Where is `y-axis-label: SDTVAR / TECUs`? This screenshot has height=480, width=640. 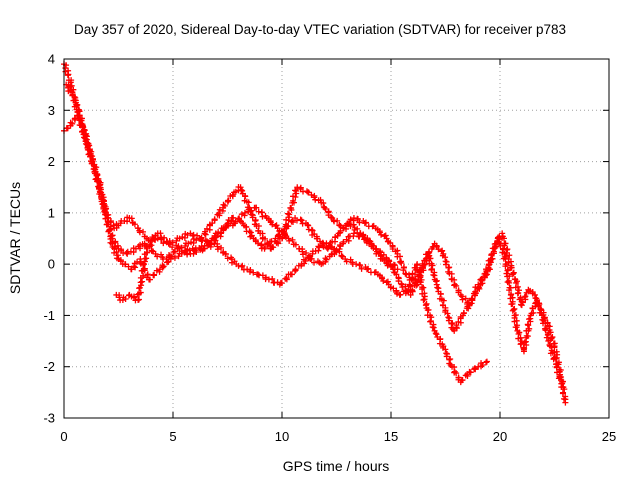 y-axis-label: SDTVAR / TECUs is located at coordinates (15, 238).